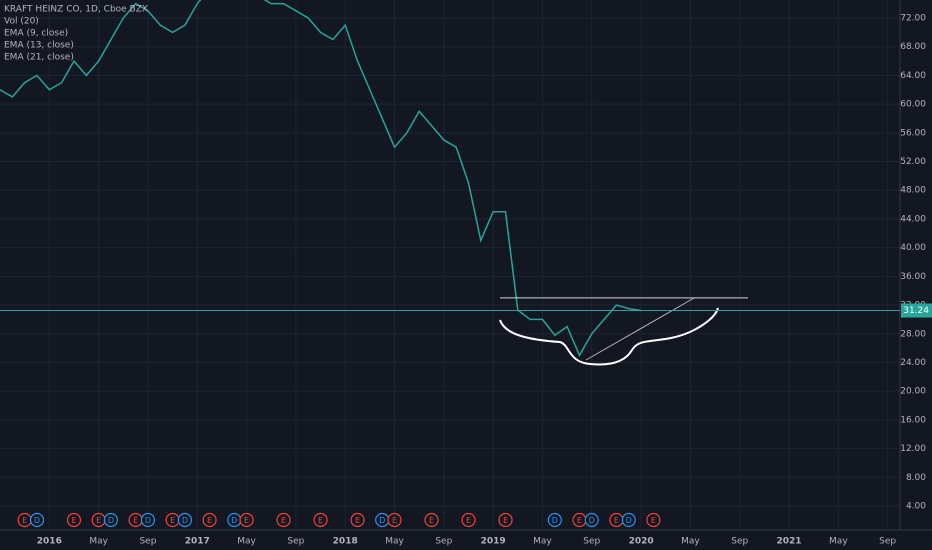  I want to click on y-tick-label: 52.00, so click(913, 162).